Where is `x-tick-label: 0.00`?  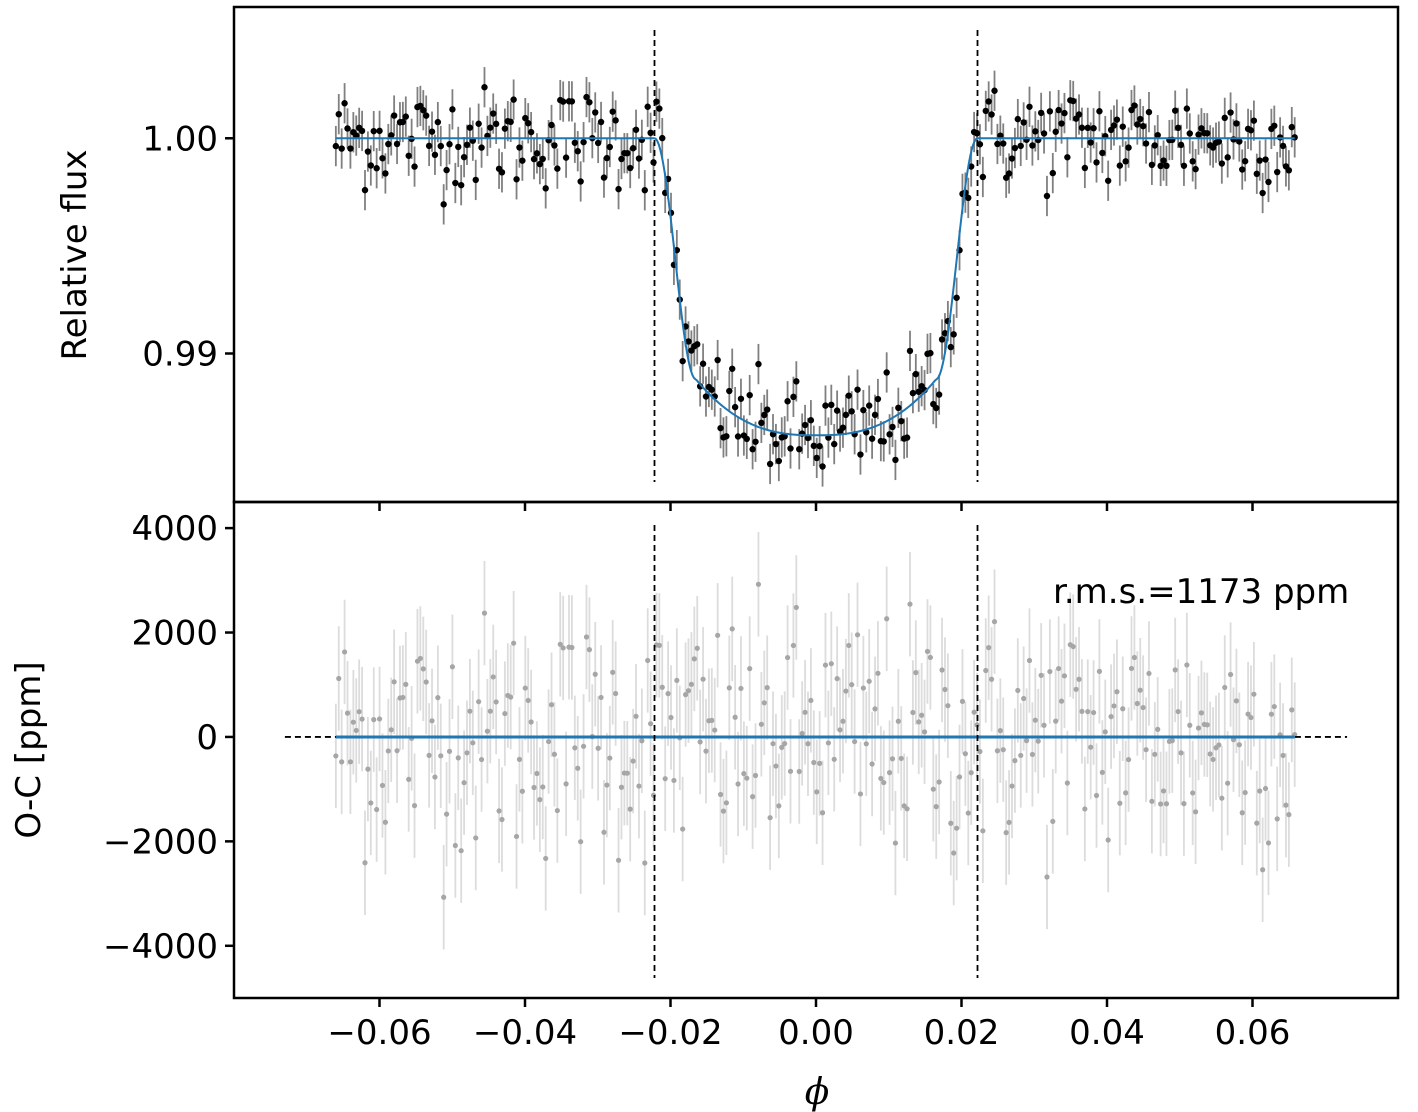
x-tick-label: 0.00 is located at coordinates (816, 1033).